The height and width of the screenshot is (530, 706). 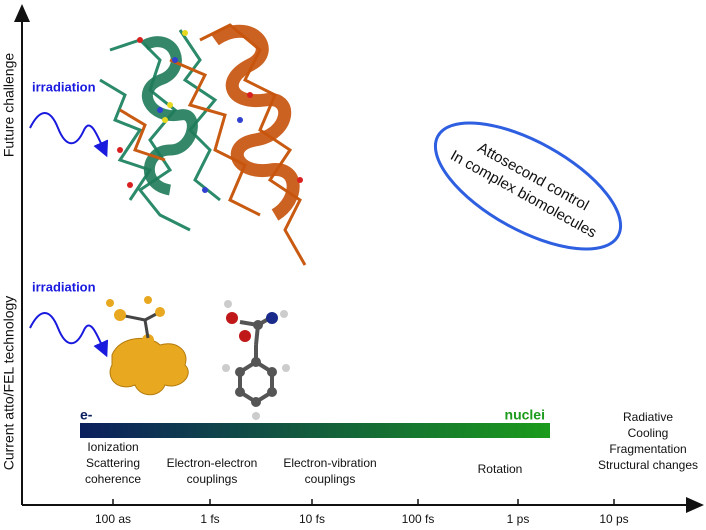 I want to click on process-label: Ionization, so click(x=112, y=447).